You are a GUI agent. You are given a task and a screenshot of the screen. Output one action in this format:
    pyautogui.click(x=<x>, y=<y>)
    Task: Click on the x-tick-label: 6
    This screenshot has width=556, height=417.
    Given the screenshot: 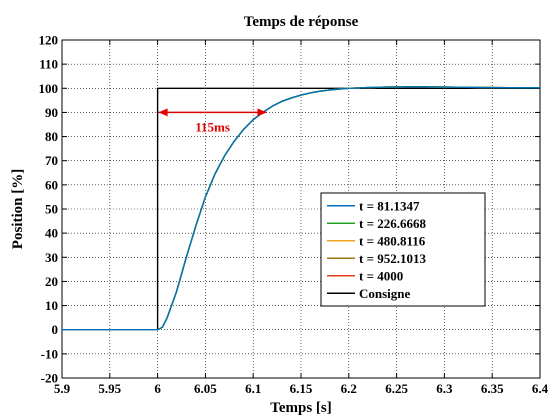 What is the action you would take?
    pyautogui.click(x=157, y=388)
    